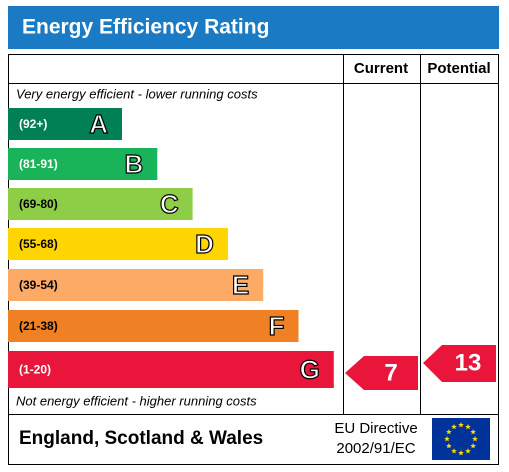 The width and height of the screenshot is (509, 472). What do you see at coordinates (390, 372) in the screenshot?
I see `current-rating: 7` at bounding box center [390, 372].